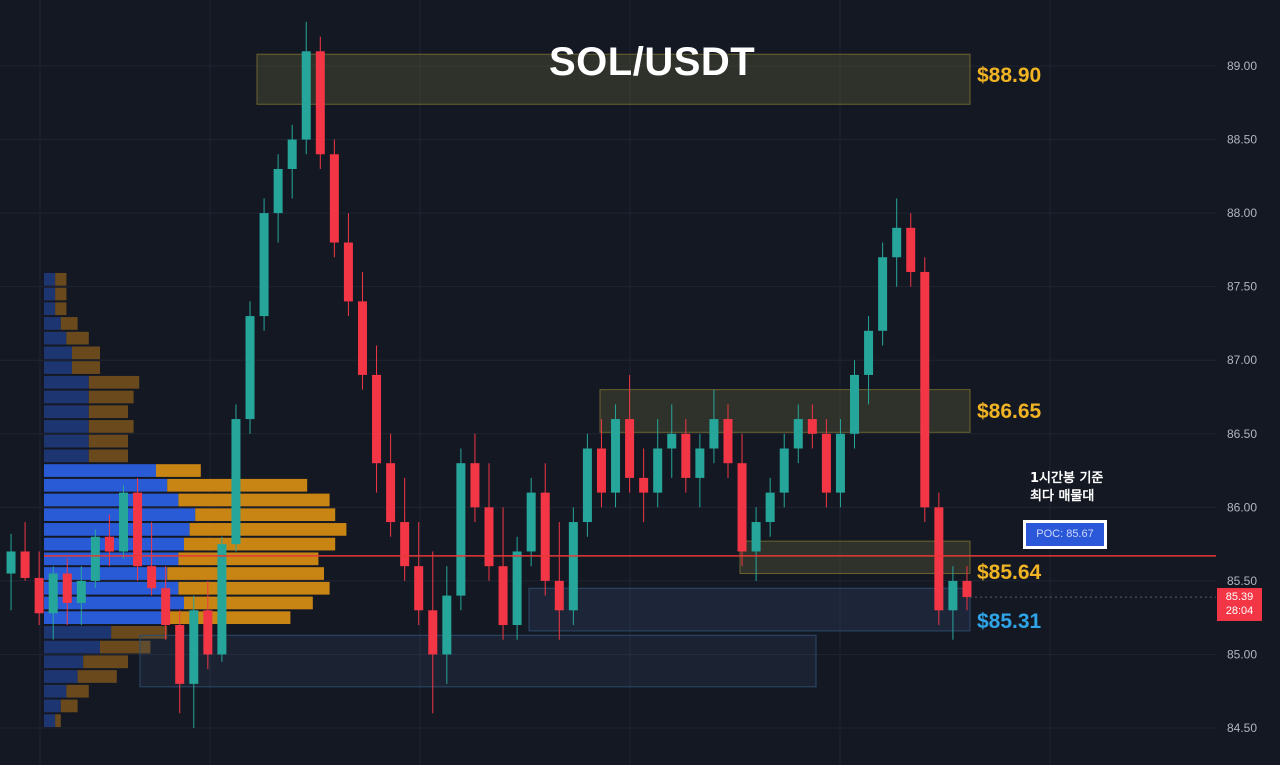 The image size is (1280, 765). I want to click on axis-tick-label: 87.50, so click(1242, 287).